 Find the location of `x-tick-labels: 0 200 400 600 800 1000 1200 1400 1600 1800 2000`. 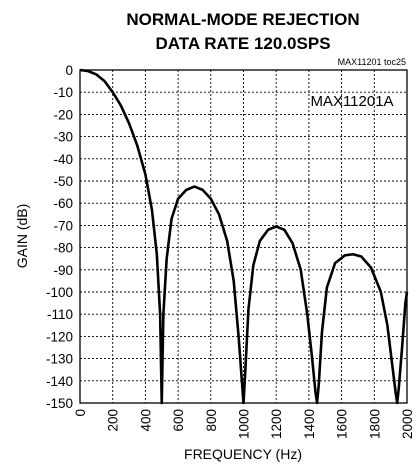

x-tick-labels: 0 200 400 600 800 1000 1200 1400 1600 1800 2000 is located at coordinates (244, 424).